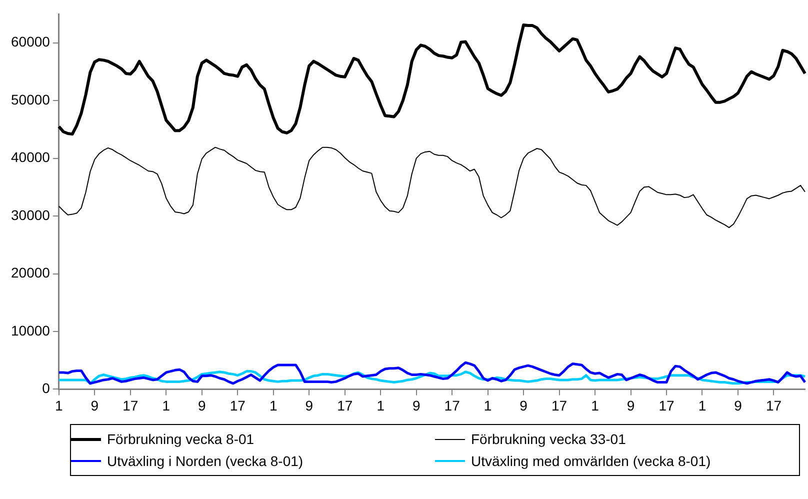 The image size is (808, 499). I want to click on y-tick-label: 30000, so click(30, 214).